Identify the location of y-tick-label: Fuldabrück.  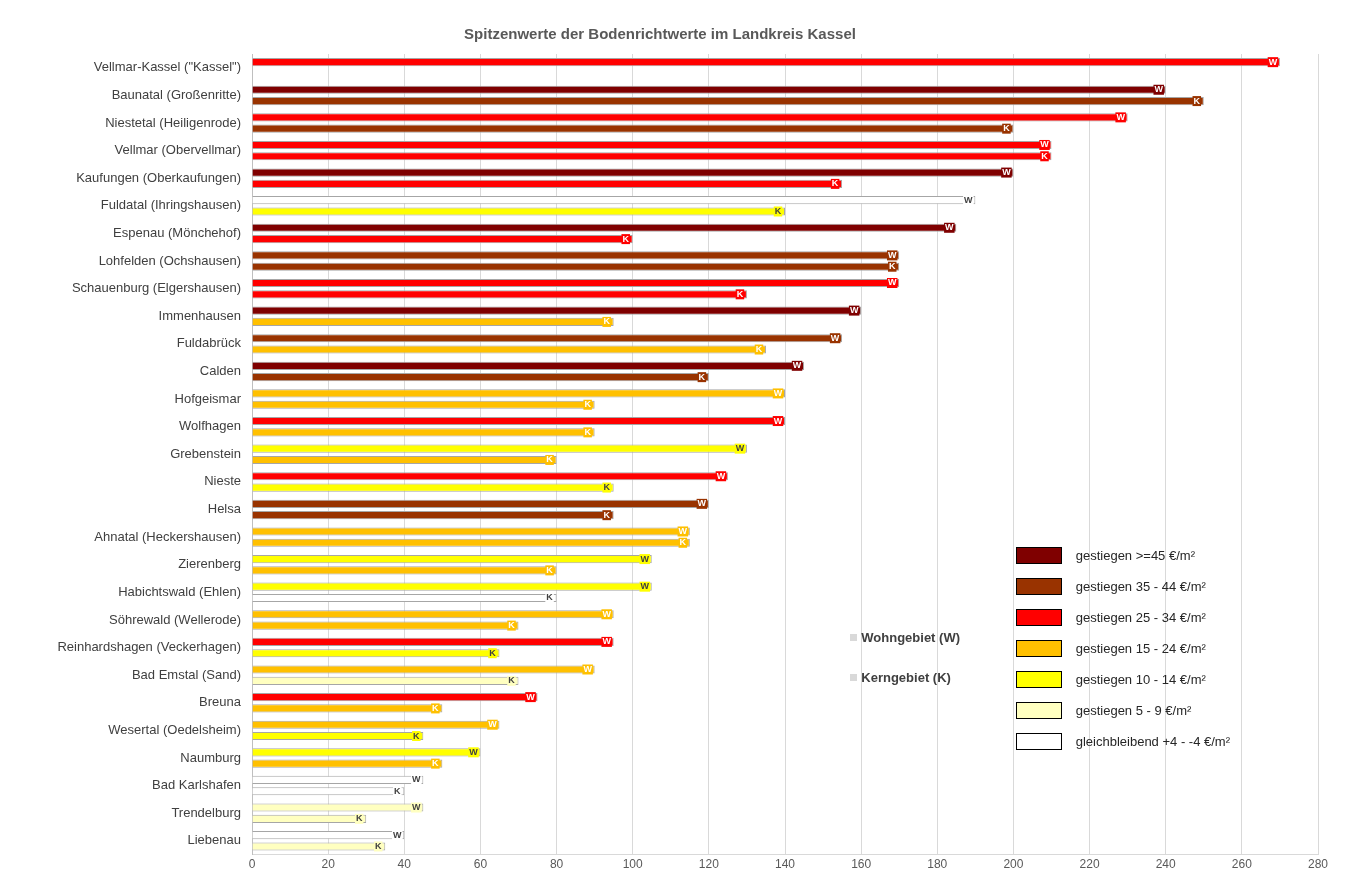
(209, 343).